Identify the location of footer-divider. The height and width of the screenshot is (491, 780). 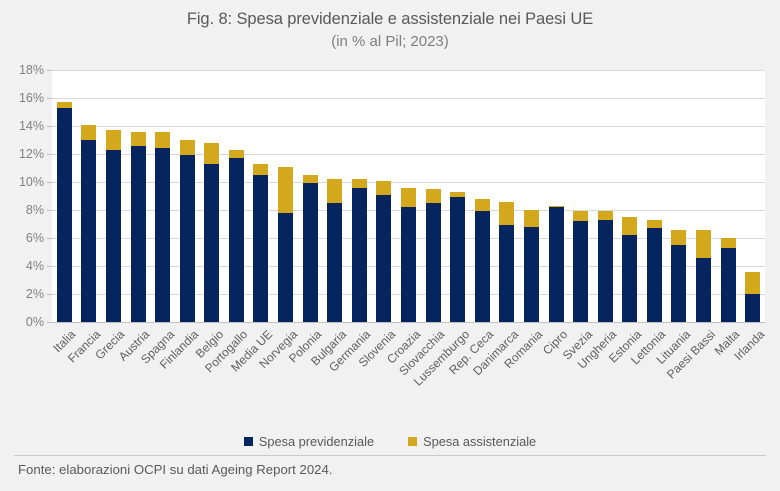
(390, 455).